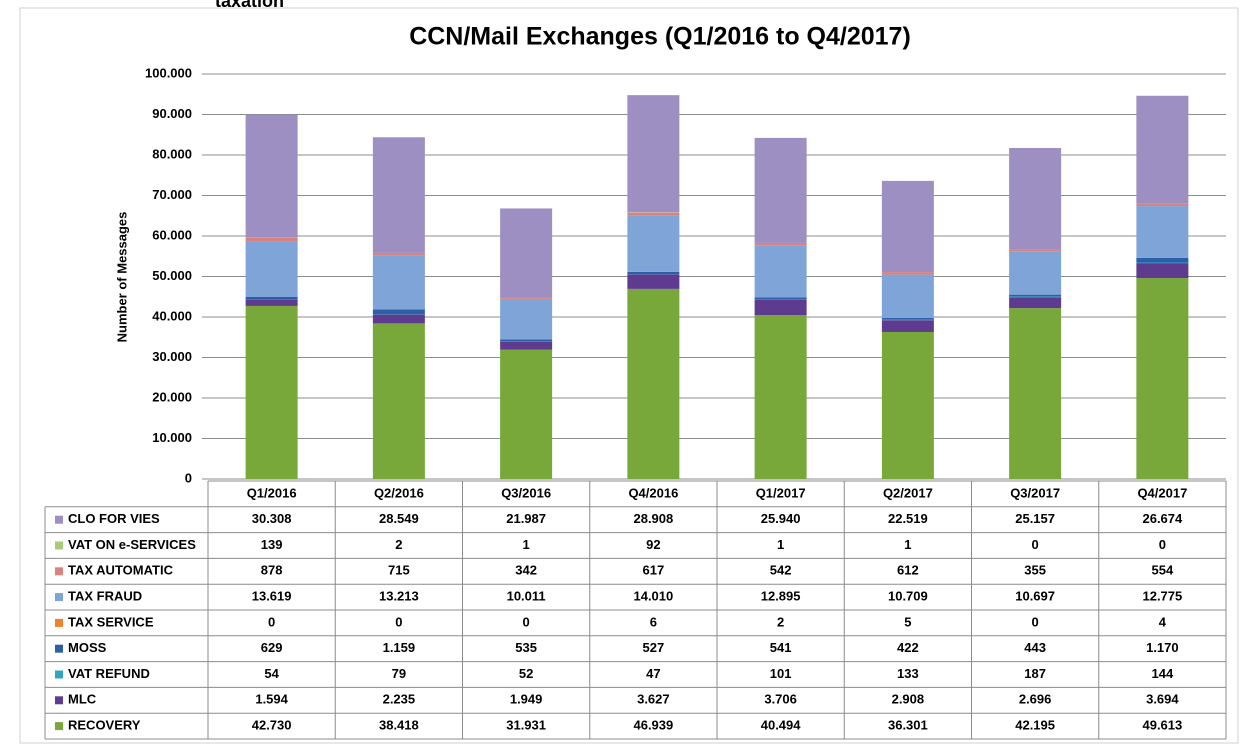 Image resolution: width=1245 pixels, height=749 pixels. What do you see at coordinates (172, 275) in the screenshot?
I see `y-tick-label: 50.000` at bounding box center [172, 275].